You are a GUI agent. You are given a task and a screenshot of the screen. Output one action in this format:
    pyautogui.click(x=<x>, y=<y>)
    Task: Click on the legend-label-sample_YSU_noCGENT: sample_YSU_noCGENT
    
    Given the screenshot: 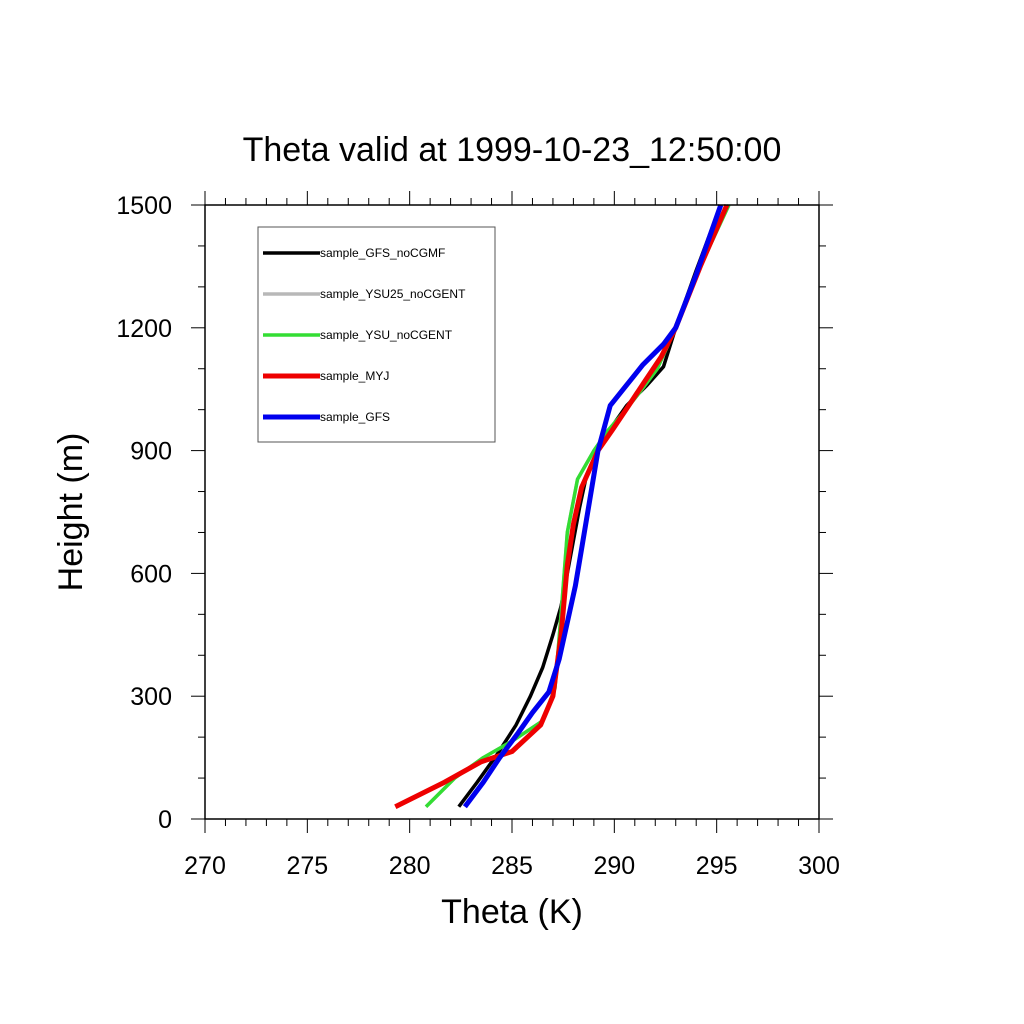 What is the action you would take?
    pyautogui.click(x=386, y=335)
    